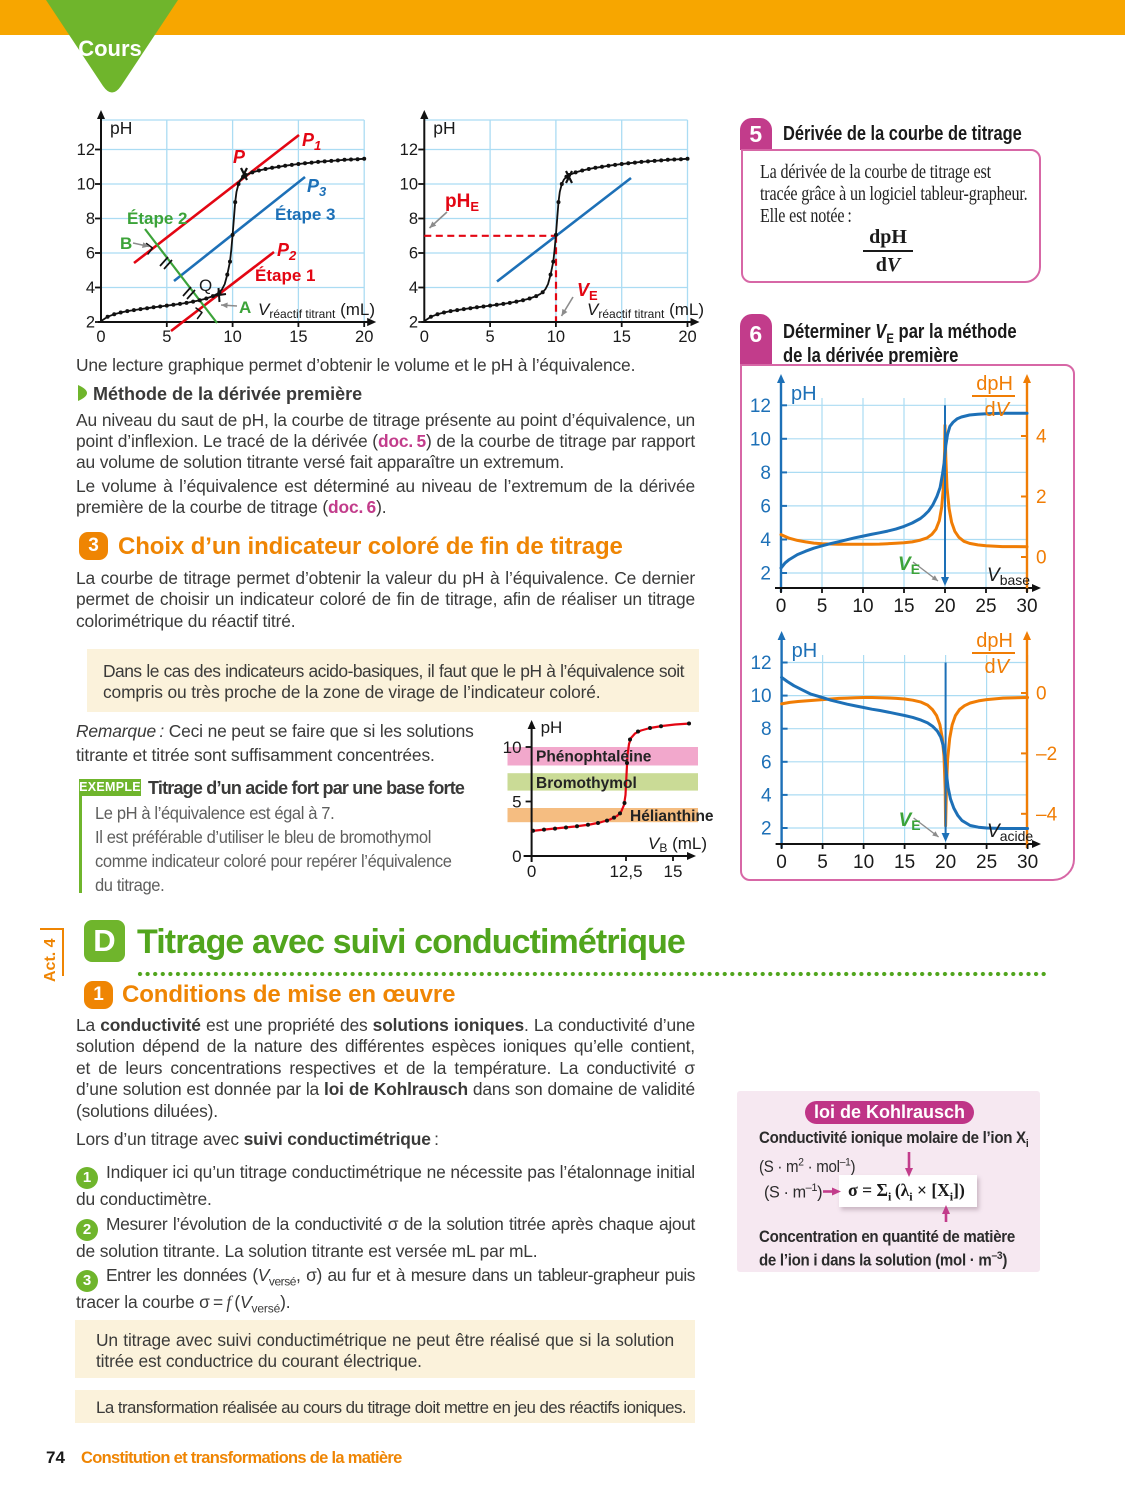  What do you see at coordinates (287, 251) in the screenshot?
I see `svg-text: P2` at bounding box center [287, 251].